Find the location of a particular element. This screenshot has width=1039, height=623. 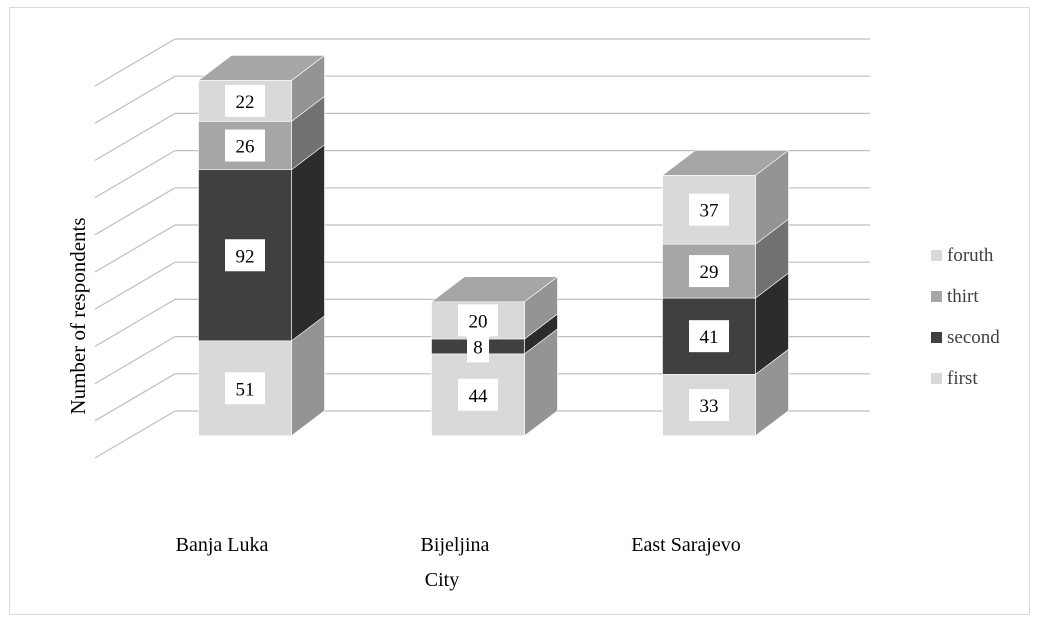

y-axis-title: Number of respondents is located at coordinates (78, 315).